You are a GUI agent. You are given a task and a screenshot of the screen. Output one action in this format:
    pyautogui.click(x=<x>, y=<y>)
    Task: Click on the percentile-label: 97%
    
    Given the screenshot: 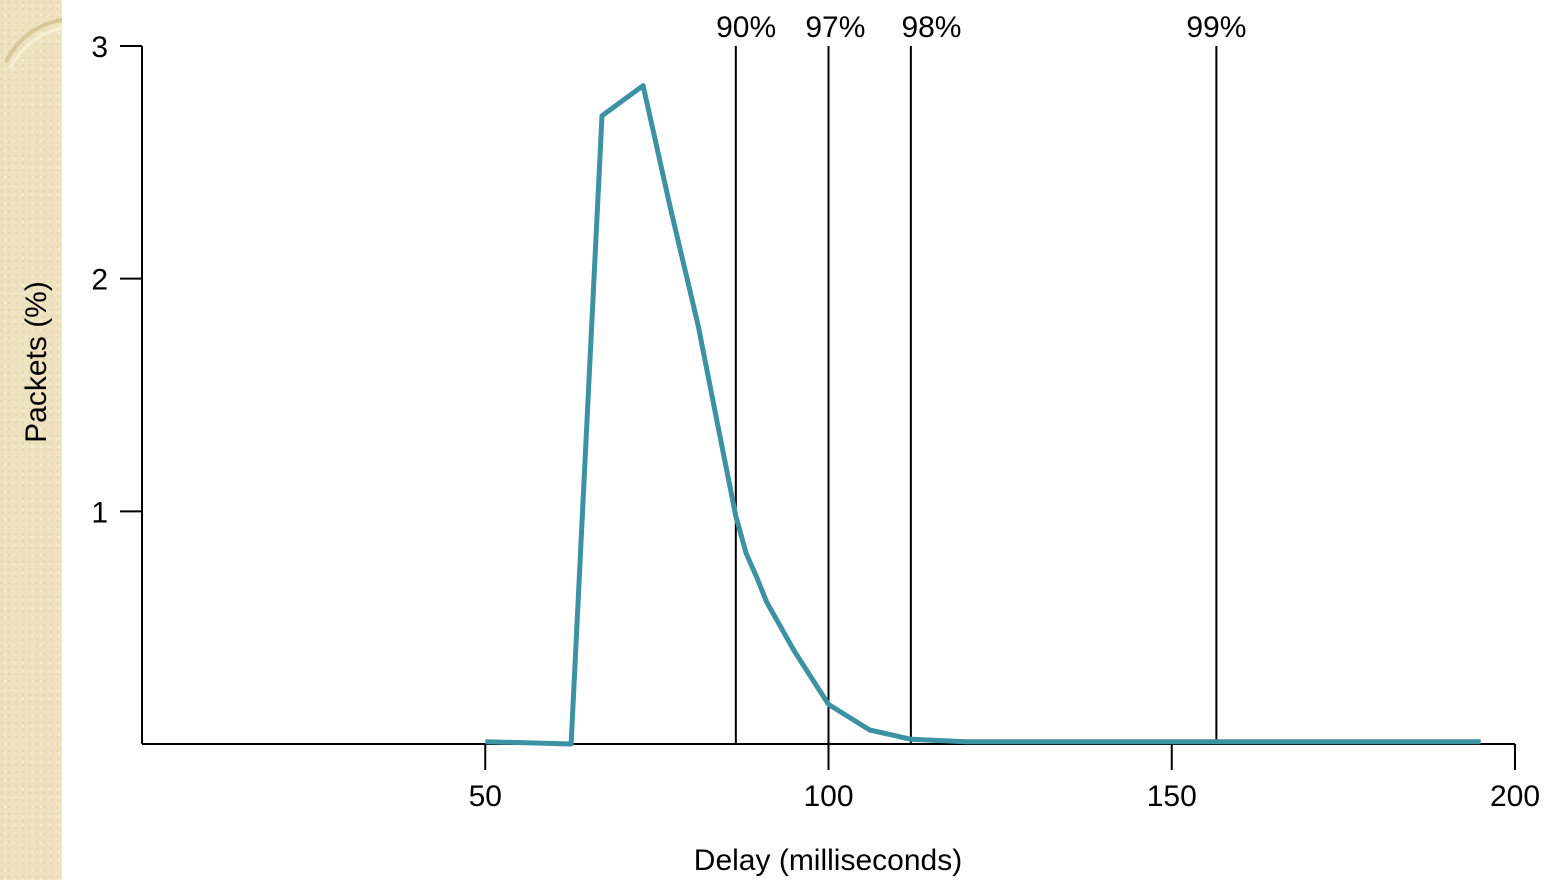 What is the action you would take?
    pyautogui.click(x=835, y=27)
    